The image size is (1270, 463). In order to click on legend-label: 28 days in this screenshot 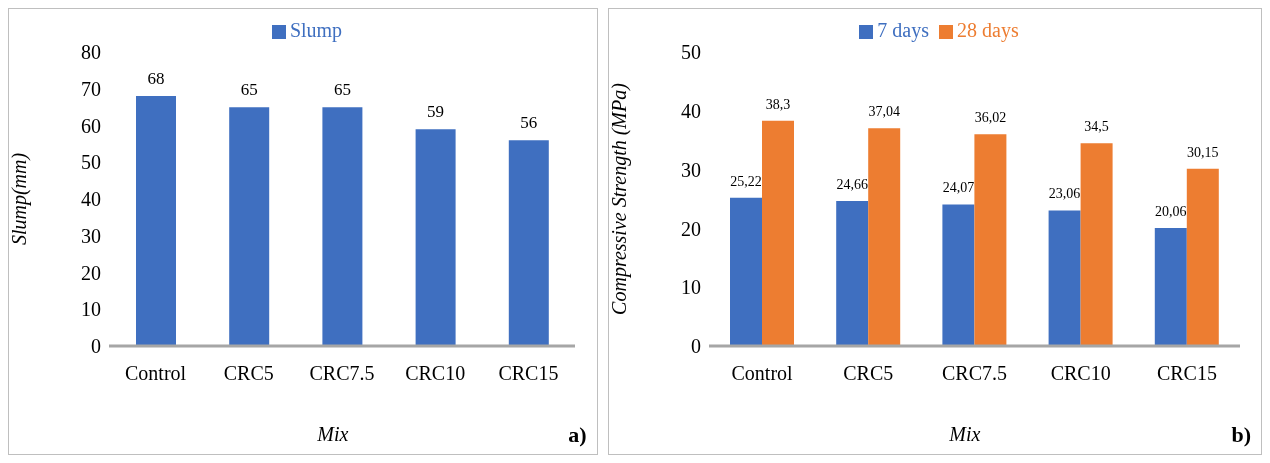, I will do `click(988, 30)`.